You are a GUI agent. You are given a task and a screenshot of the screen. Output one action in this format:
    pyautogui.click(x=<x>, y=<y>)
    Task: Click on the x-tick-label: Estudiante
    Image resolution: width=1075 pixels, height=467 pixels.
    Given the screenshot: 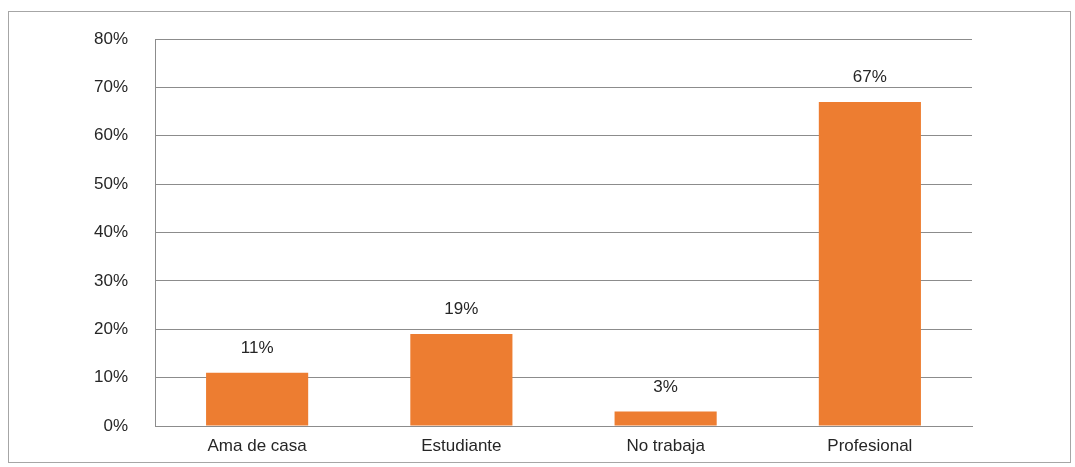 What is the action you would take?
    pyautogui.click(x=461, y=445)
    